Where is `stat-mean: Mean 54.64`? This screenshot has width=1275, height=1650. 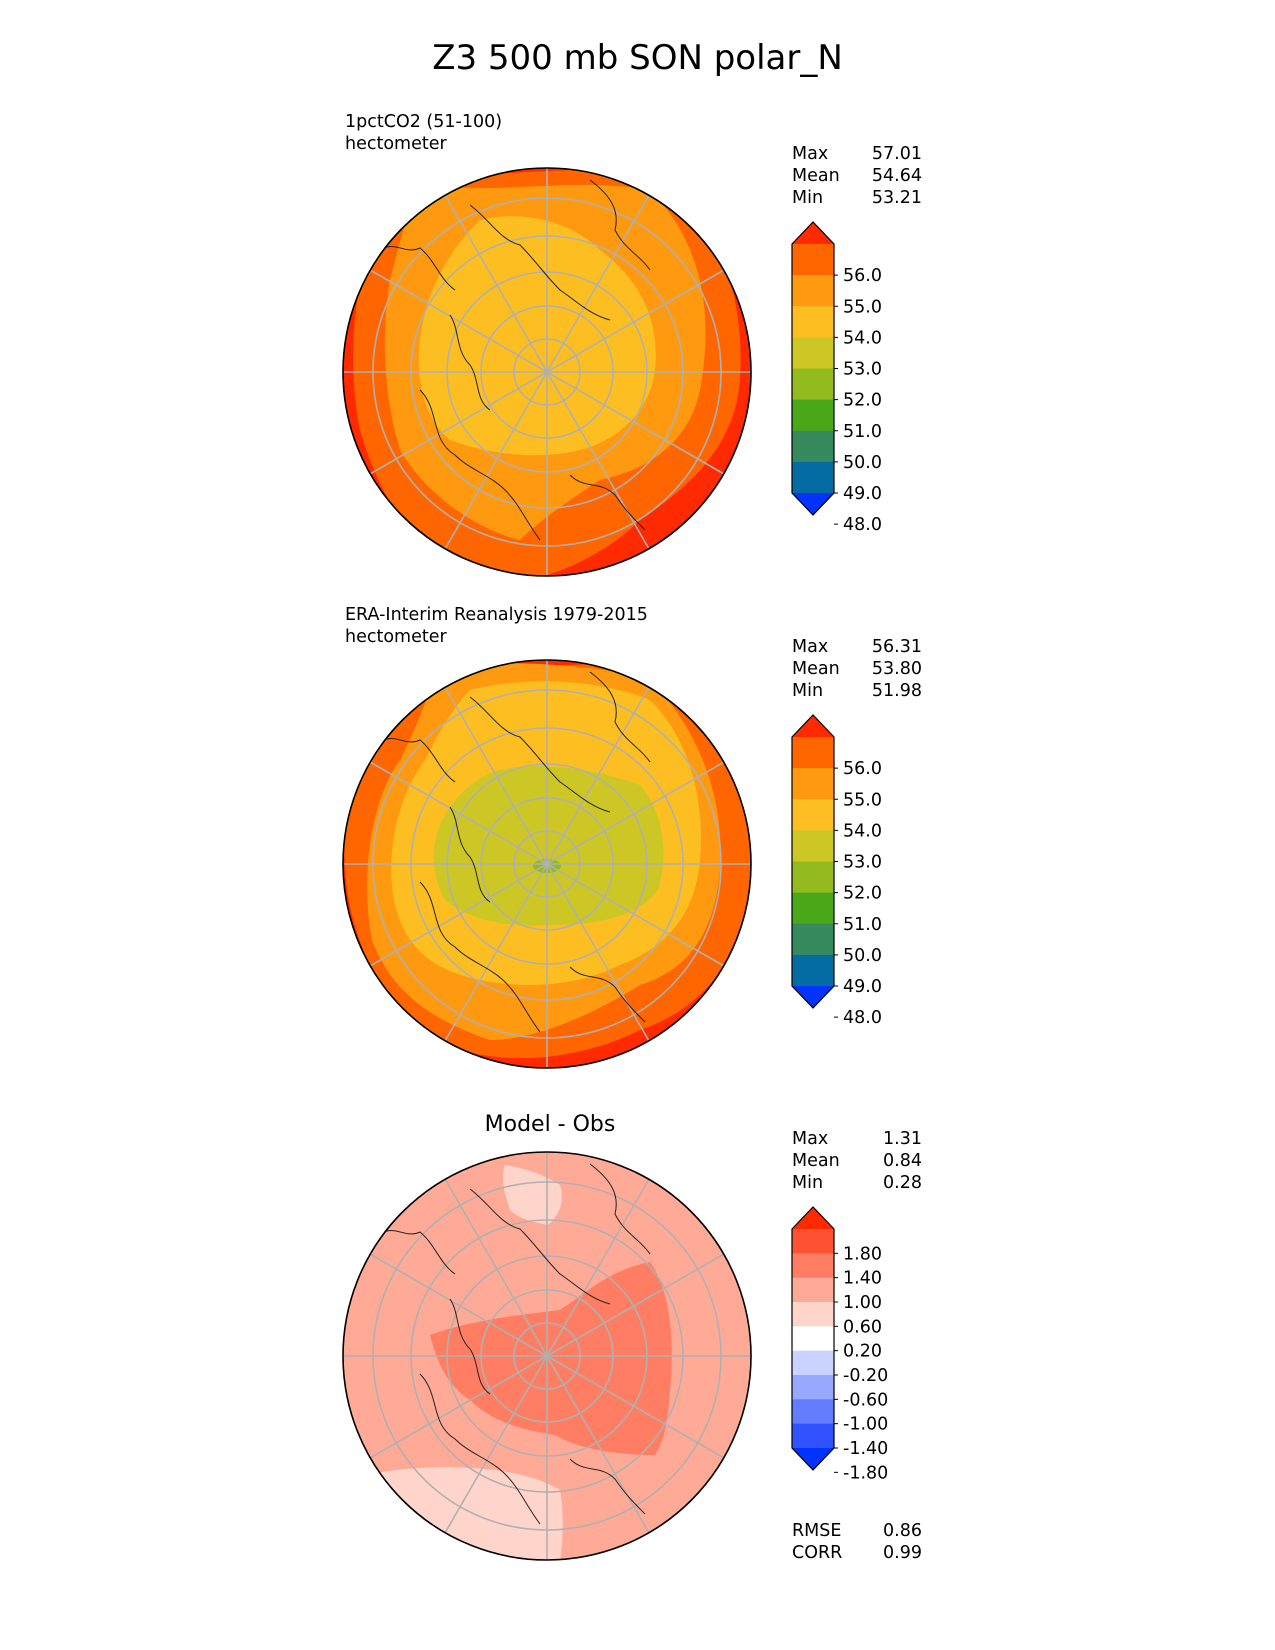 stat-mean: Mean 54.64 is located at coordinates (857, 176).